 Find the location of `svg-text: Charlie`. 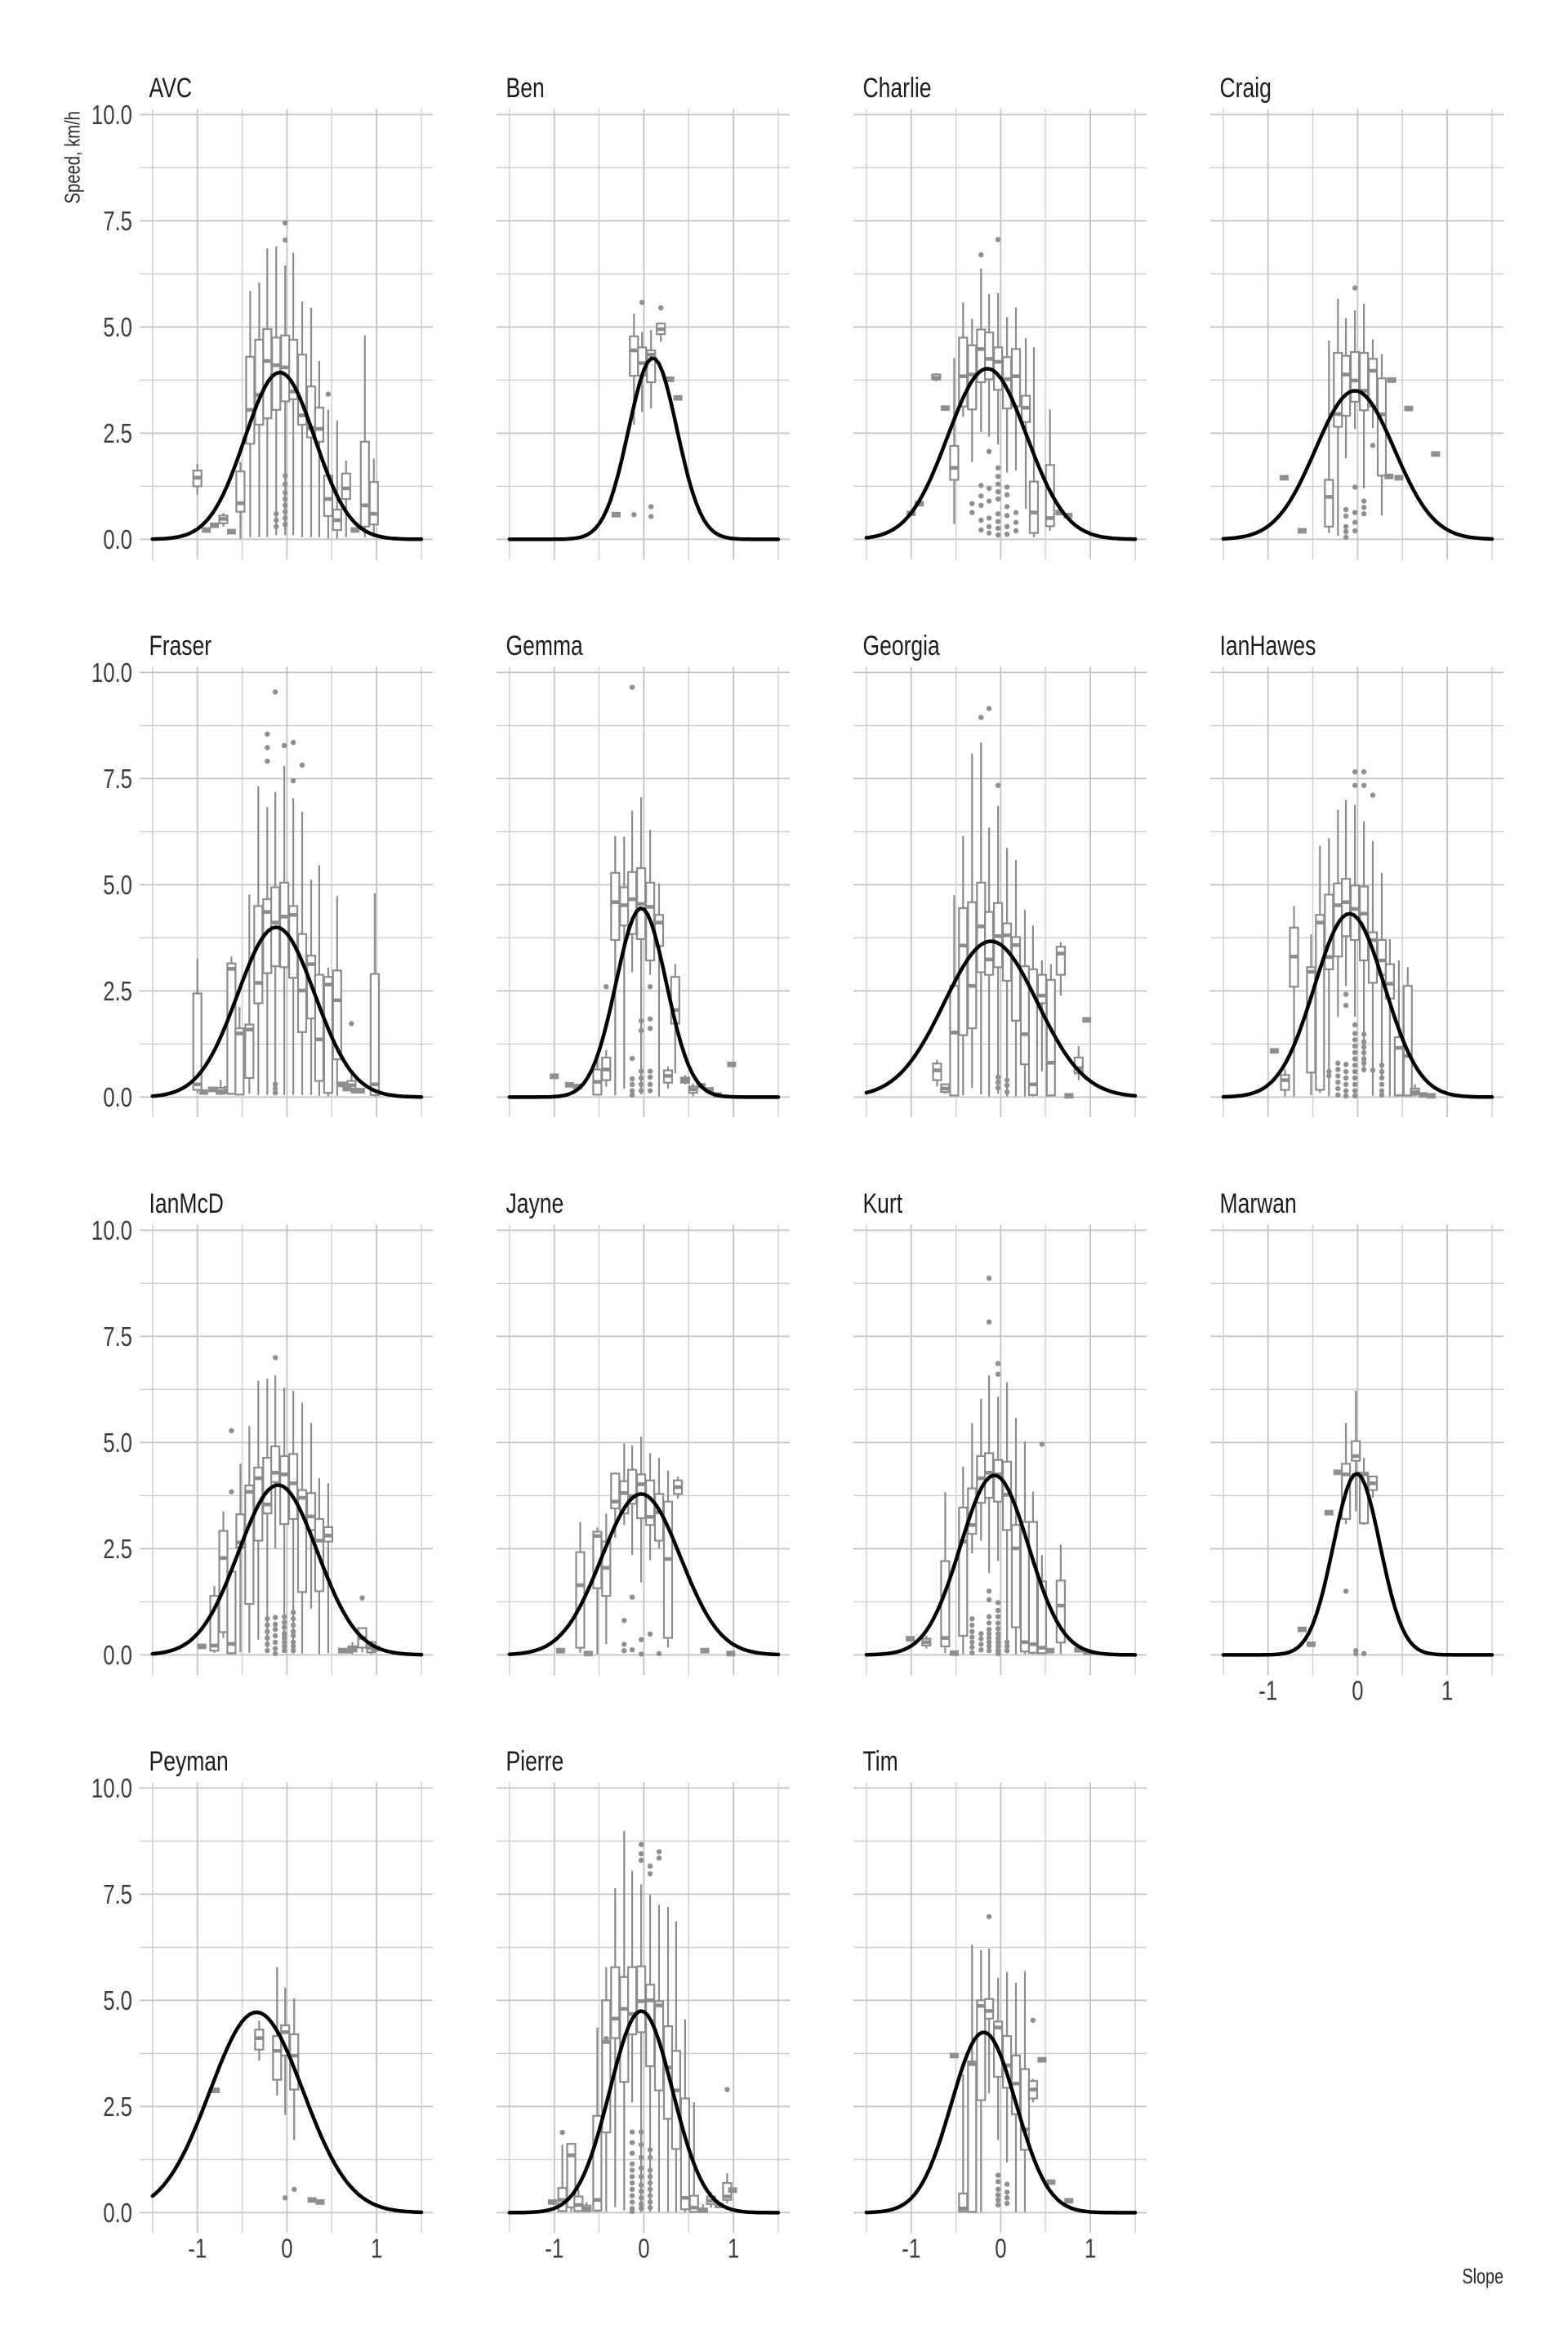

svg-text: Charlie is located at coordinates (897, 88).